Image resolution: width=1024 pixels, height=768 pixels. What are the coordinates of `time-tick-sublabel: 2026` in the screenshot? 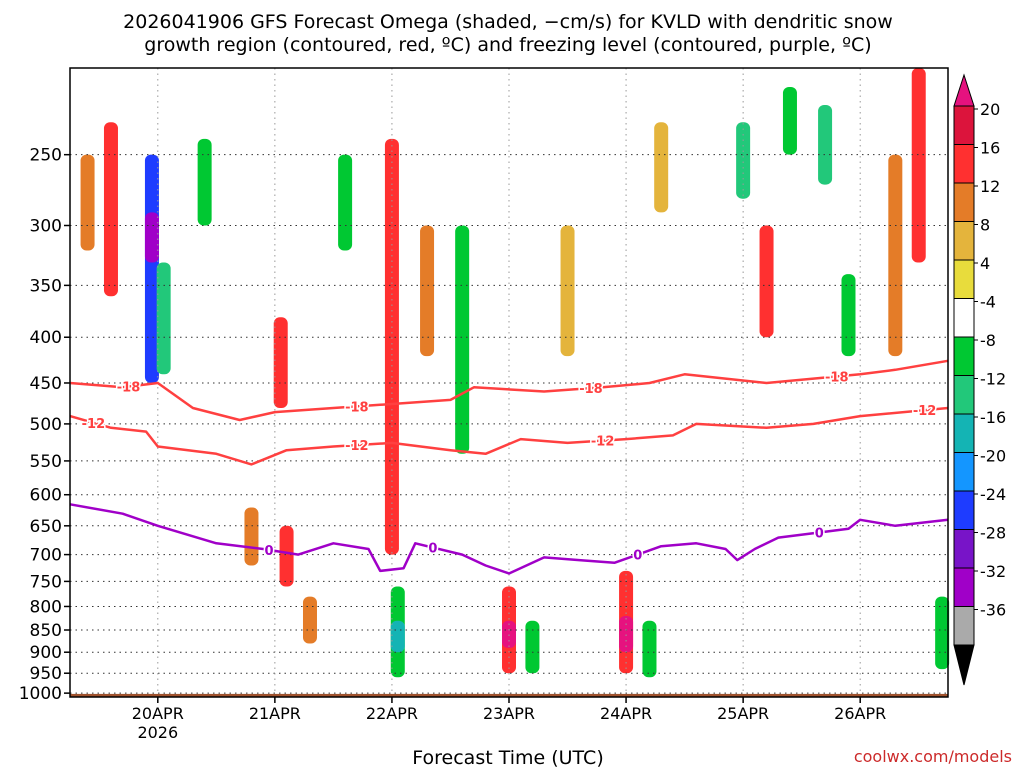 It's located at (157, 732).